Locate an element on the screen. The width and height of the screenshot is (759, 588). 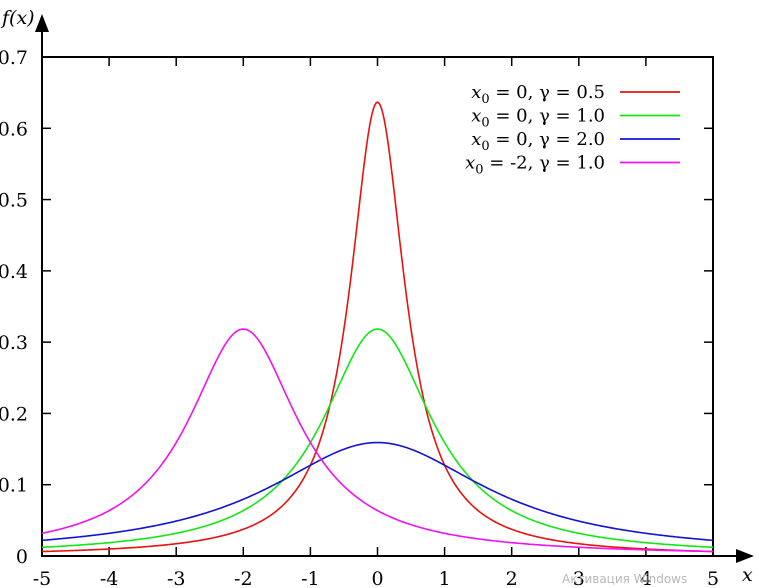
x-tick-label: 2 is located at coordinates (512, 578).